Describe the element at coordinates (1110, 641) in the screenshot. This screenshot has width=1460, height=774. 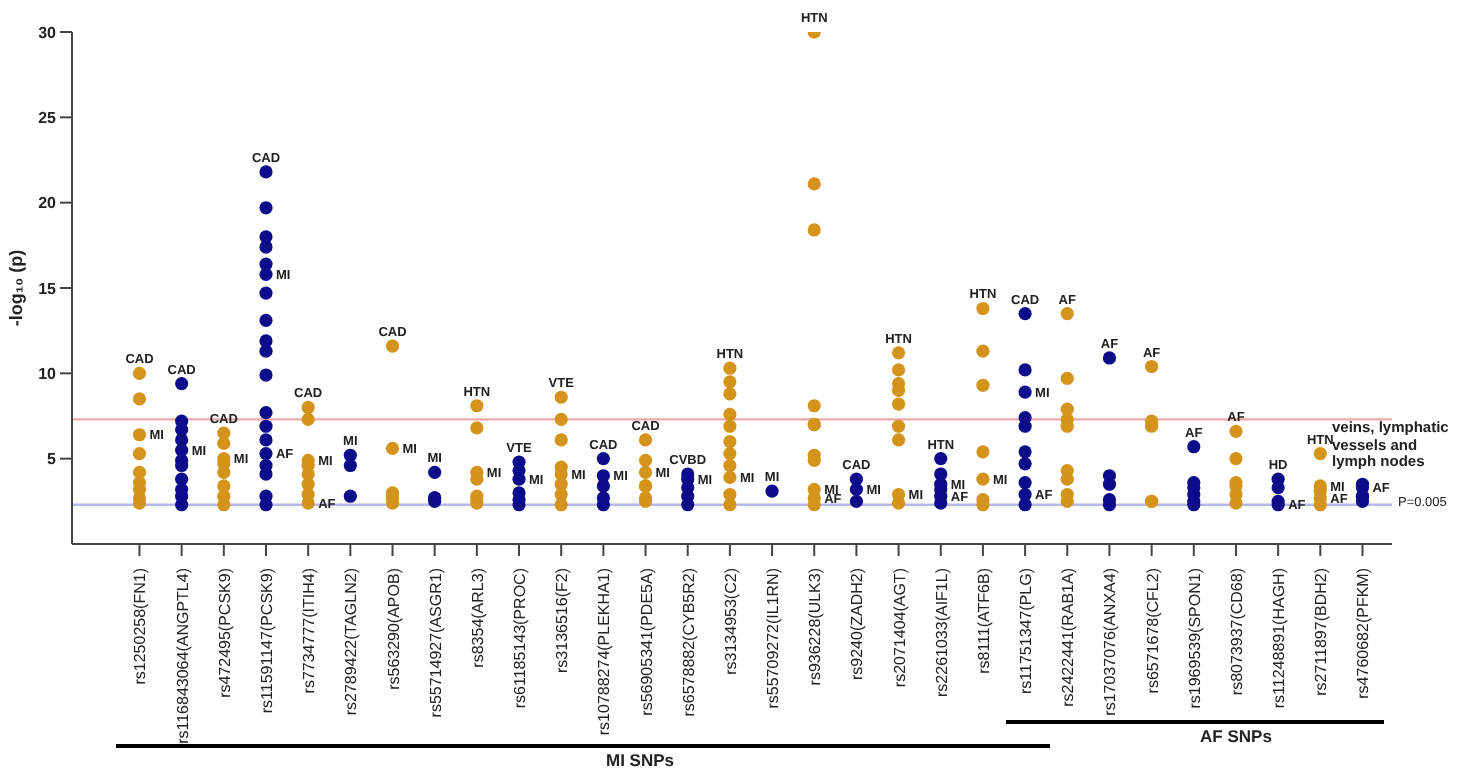
I see `x-tick-label: rs17037076(ANXA4)` at that location.